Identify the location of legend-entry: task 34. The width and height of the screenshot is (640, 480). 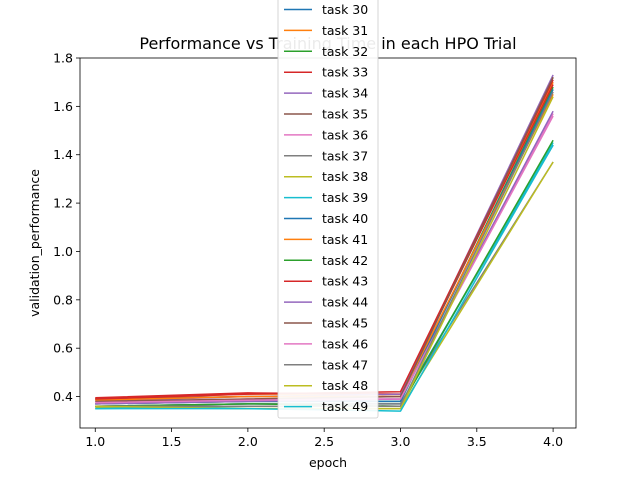
(345, 93).